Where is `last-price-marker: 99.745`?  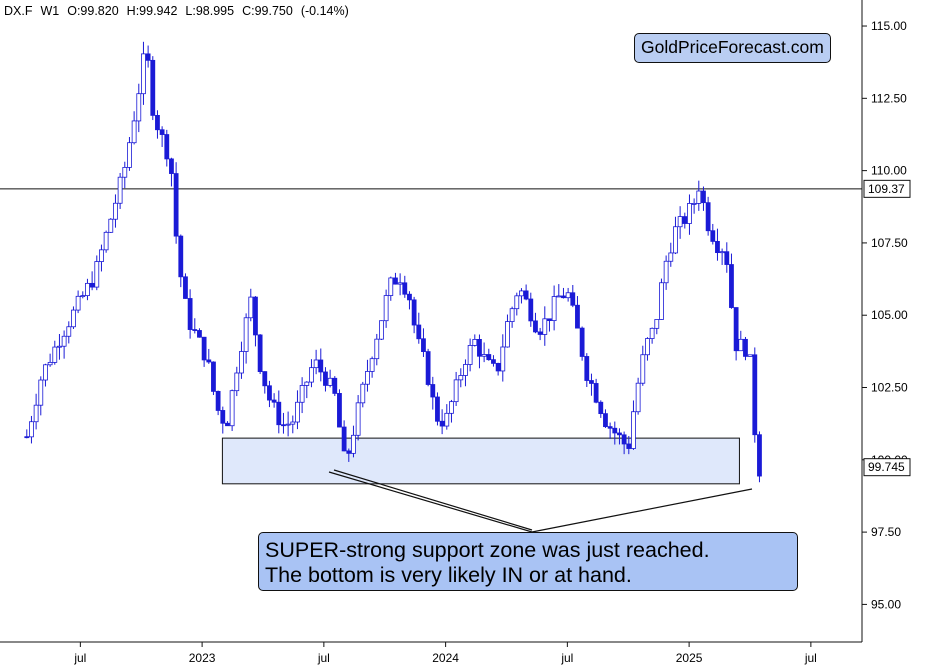 last-price-marker: 99.745 is located at coordinates (887, 467).